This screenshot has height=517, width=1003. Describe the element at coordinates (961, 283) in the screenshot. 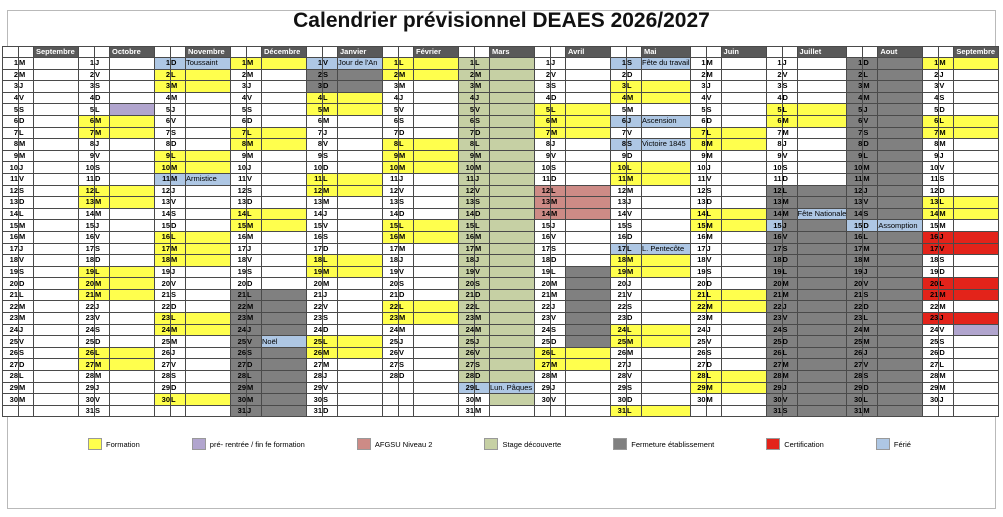

I see `day-row: 20 L` at that location.